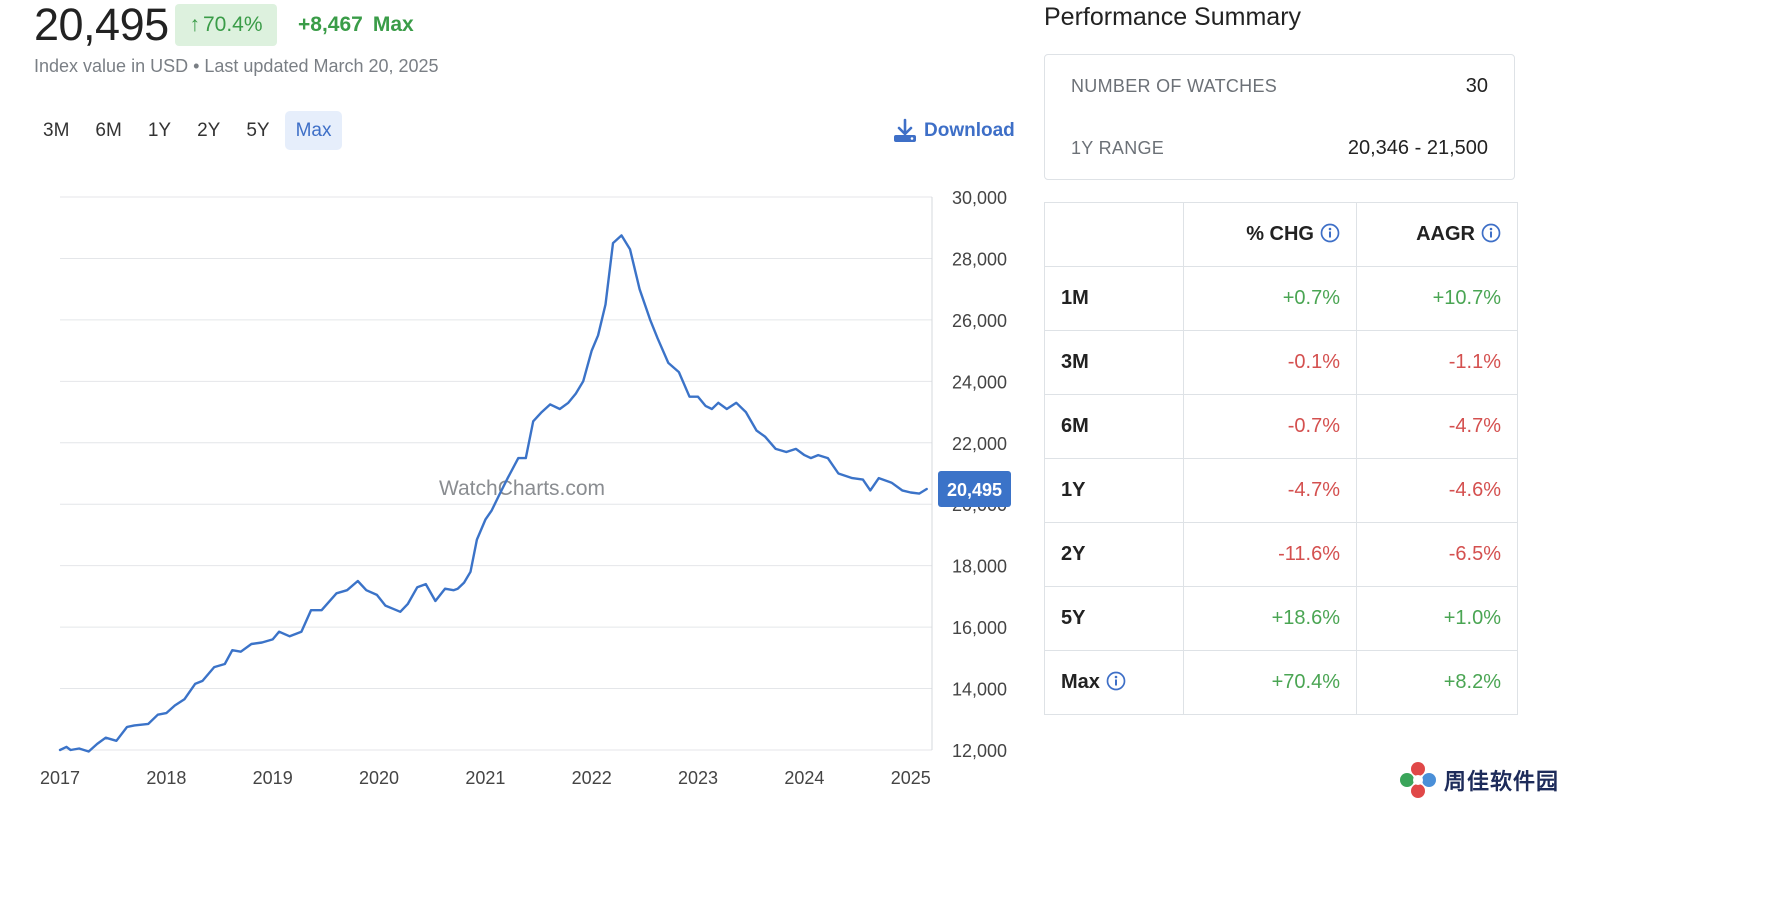 The height and width of the screenshot is (906, 1770). What do you see at coordinates (393, 24) in the screenshot?
I see `change-period: Max` at bounding box center [393, 24].